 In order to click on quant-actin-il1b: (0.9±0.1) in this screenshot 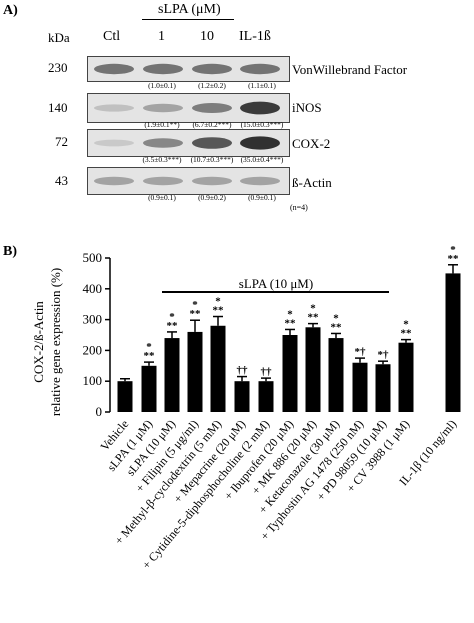, I will do `click(262, 197)`.